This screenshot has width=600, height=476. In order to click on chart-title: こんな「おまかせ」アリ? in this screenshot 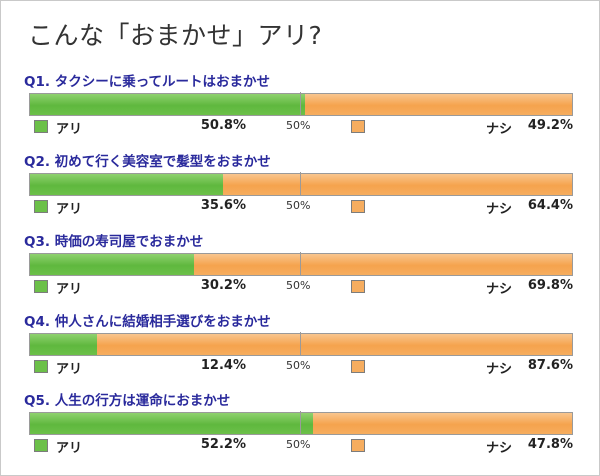, I will do `click(175, 35)`.